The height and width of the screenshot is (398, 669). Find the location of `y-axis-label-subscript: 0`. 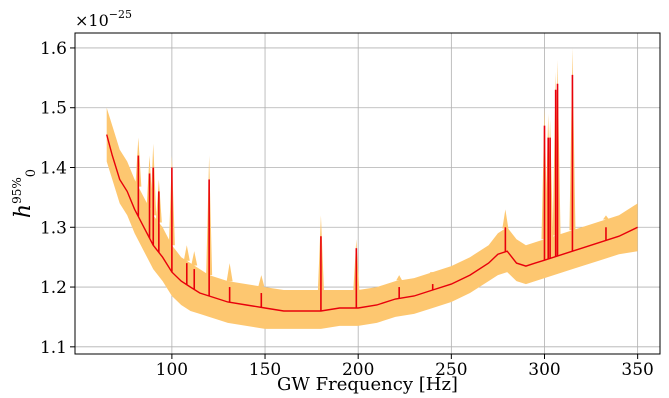

y-axis-label-subscript: 0 is located at coordinates (31, 173).